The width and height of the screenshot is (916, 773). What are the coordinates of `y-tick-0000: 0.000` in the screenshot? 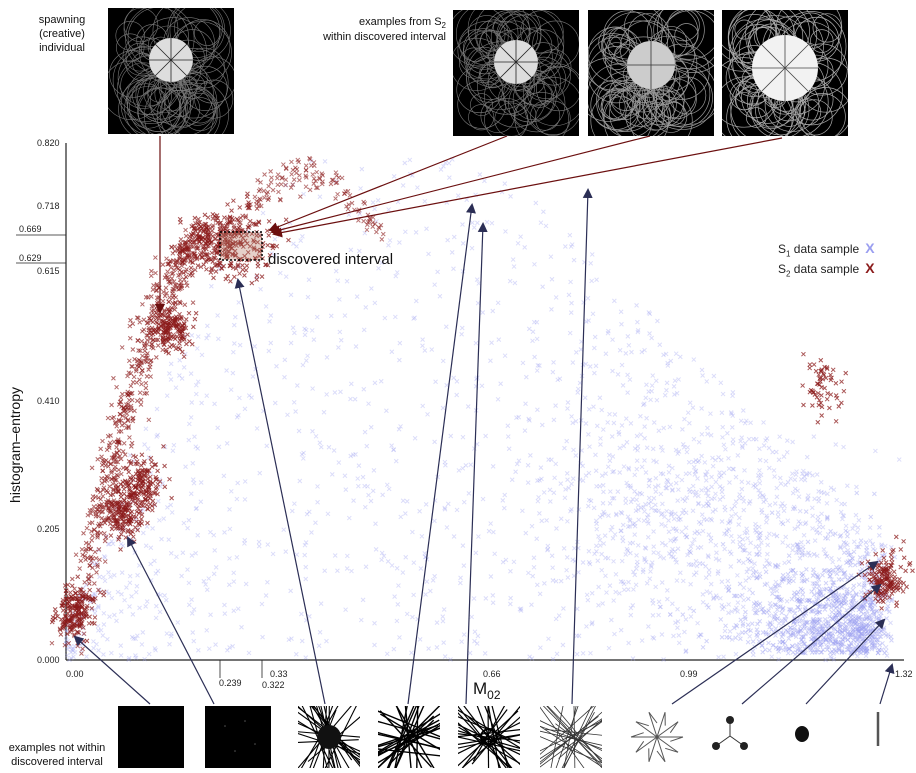 It's located at (48, 660).